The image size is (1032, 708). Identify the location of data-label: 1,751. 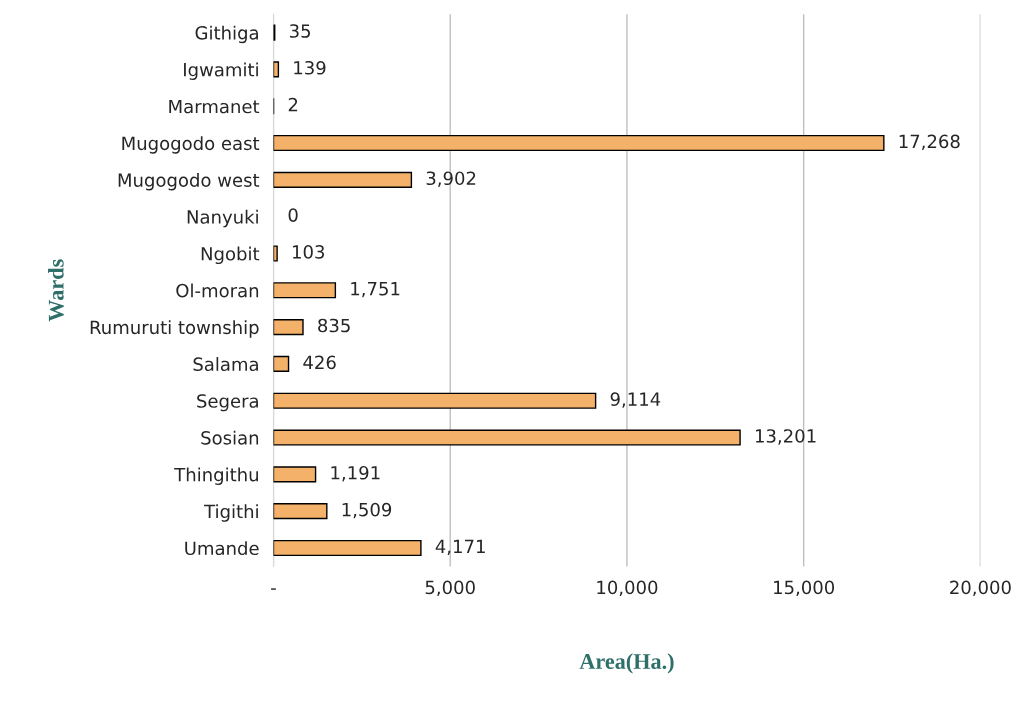
(375, 290).